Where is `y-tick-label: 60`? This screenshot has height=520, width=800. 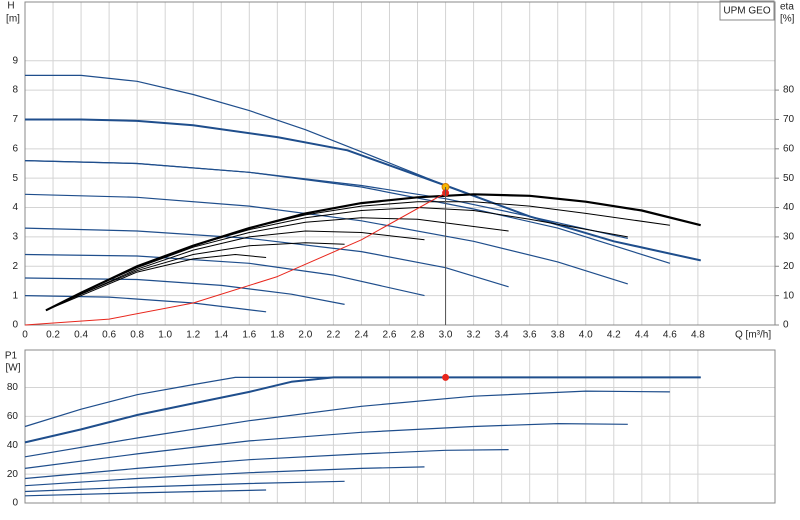 y-tick-label: 60 is located at coordinates (13, 416).